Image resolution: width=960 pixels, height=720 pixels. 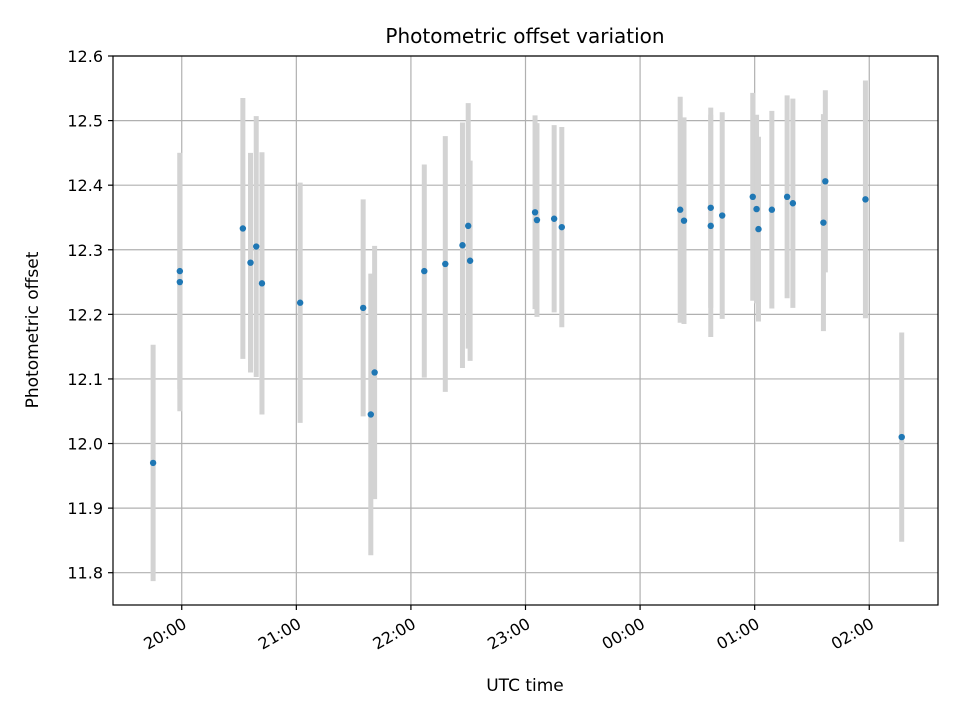 I want to click on chart-title: Photometric offset variation, so click(x=524, y=36).